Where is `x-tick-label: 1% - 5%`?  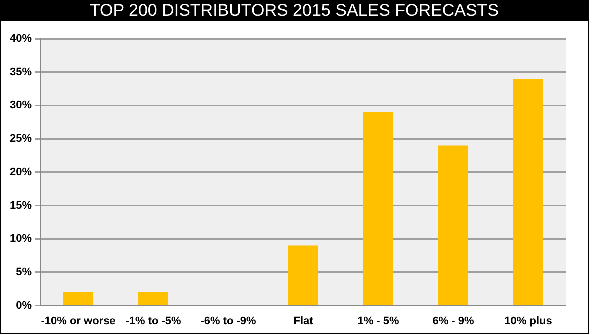 x-tick-label: 1% - 5% is located at coordinates (379, 321).